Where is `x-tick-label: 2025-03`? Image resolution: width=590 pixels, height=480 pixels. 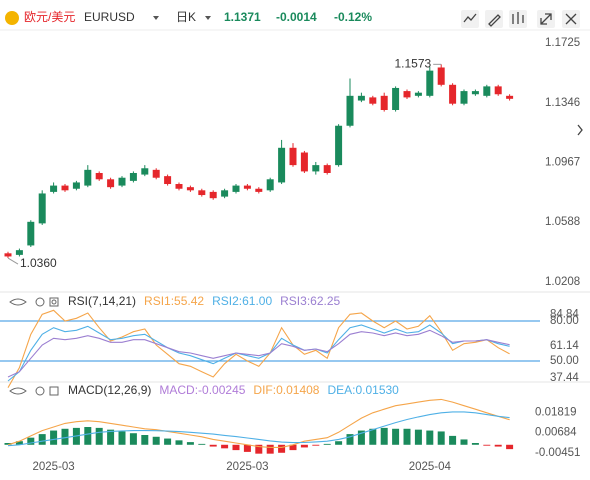 x-tick-label: 2025-03 is located at coordinates (53, 467).